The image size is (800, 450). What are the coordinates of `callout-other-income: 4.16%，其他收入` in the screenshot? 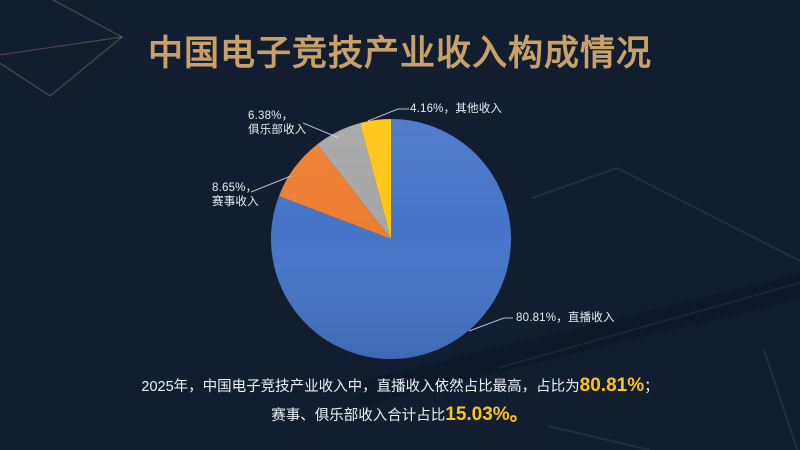 It's located at (456, 109).